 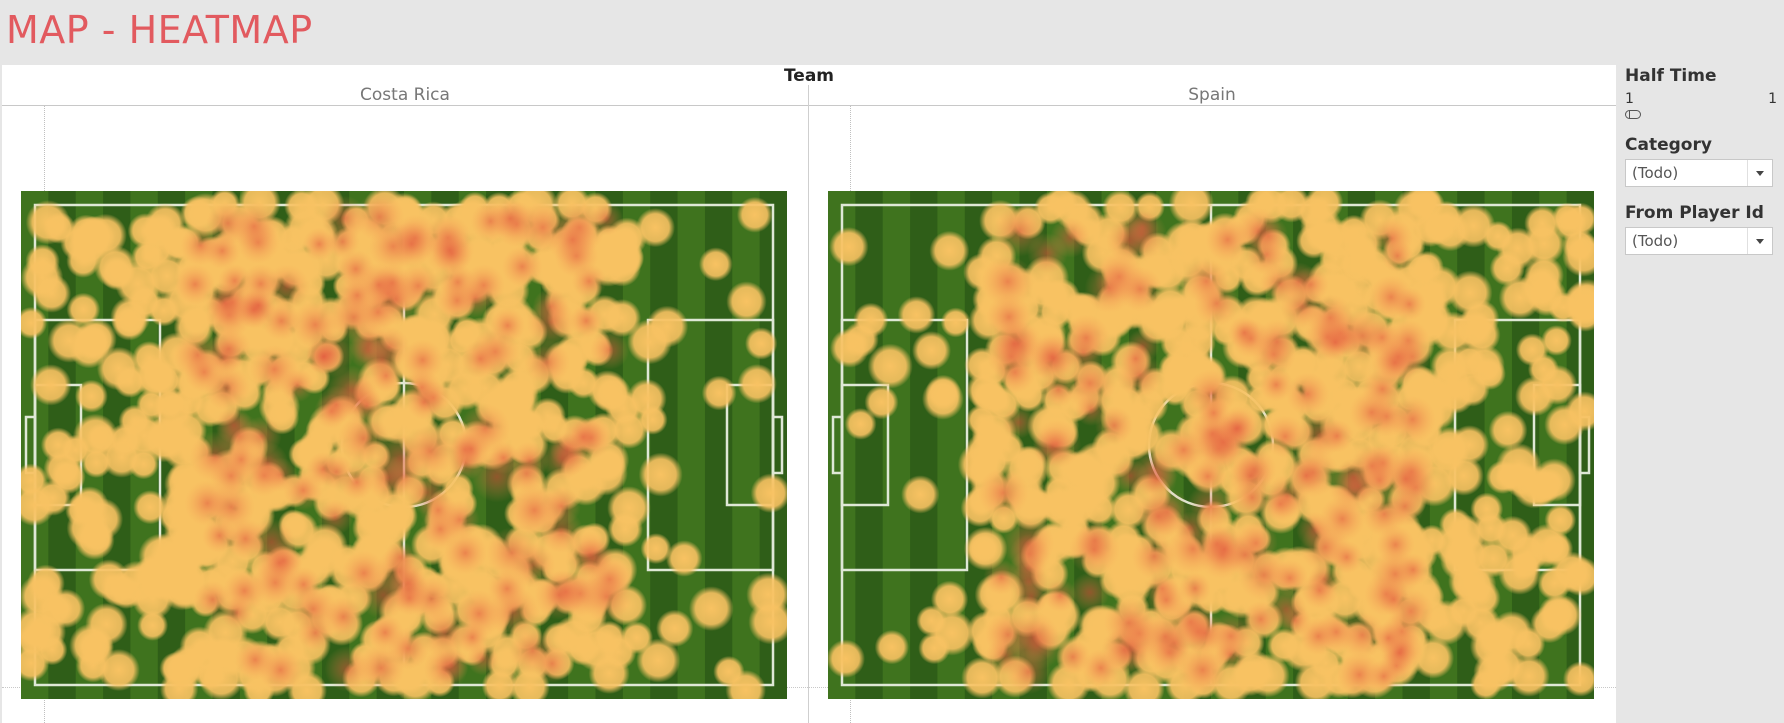 I want to click on half-time-filter: Half Time 1 1, so click(x=1701, y=92).